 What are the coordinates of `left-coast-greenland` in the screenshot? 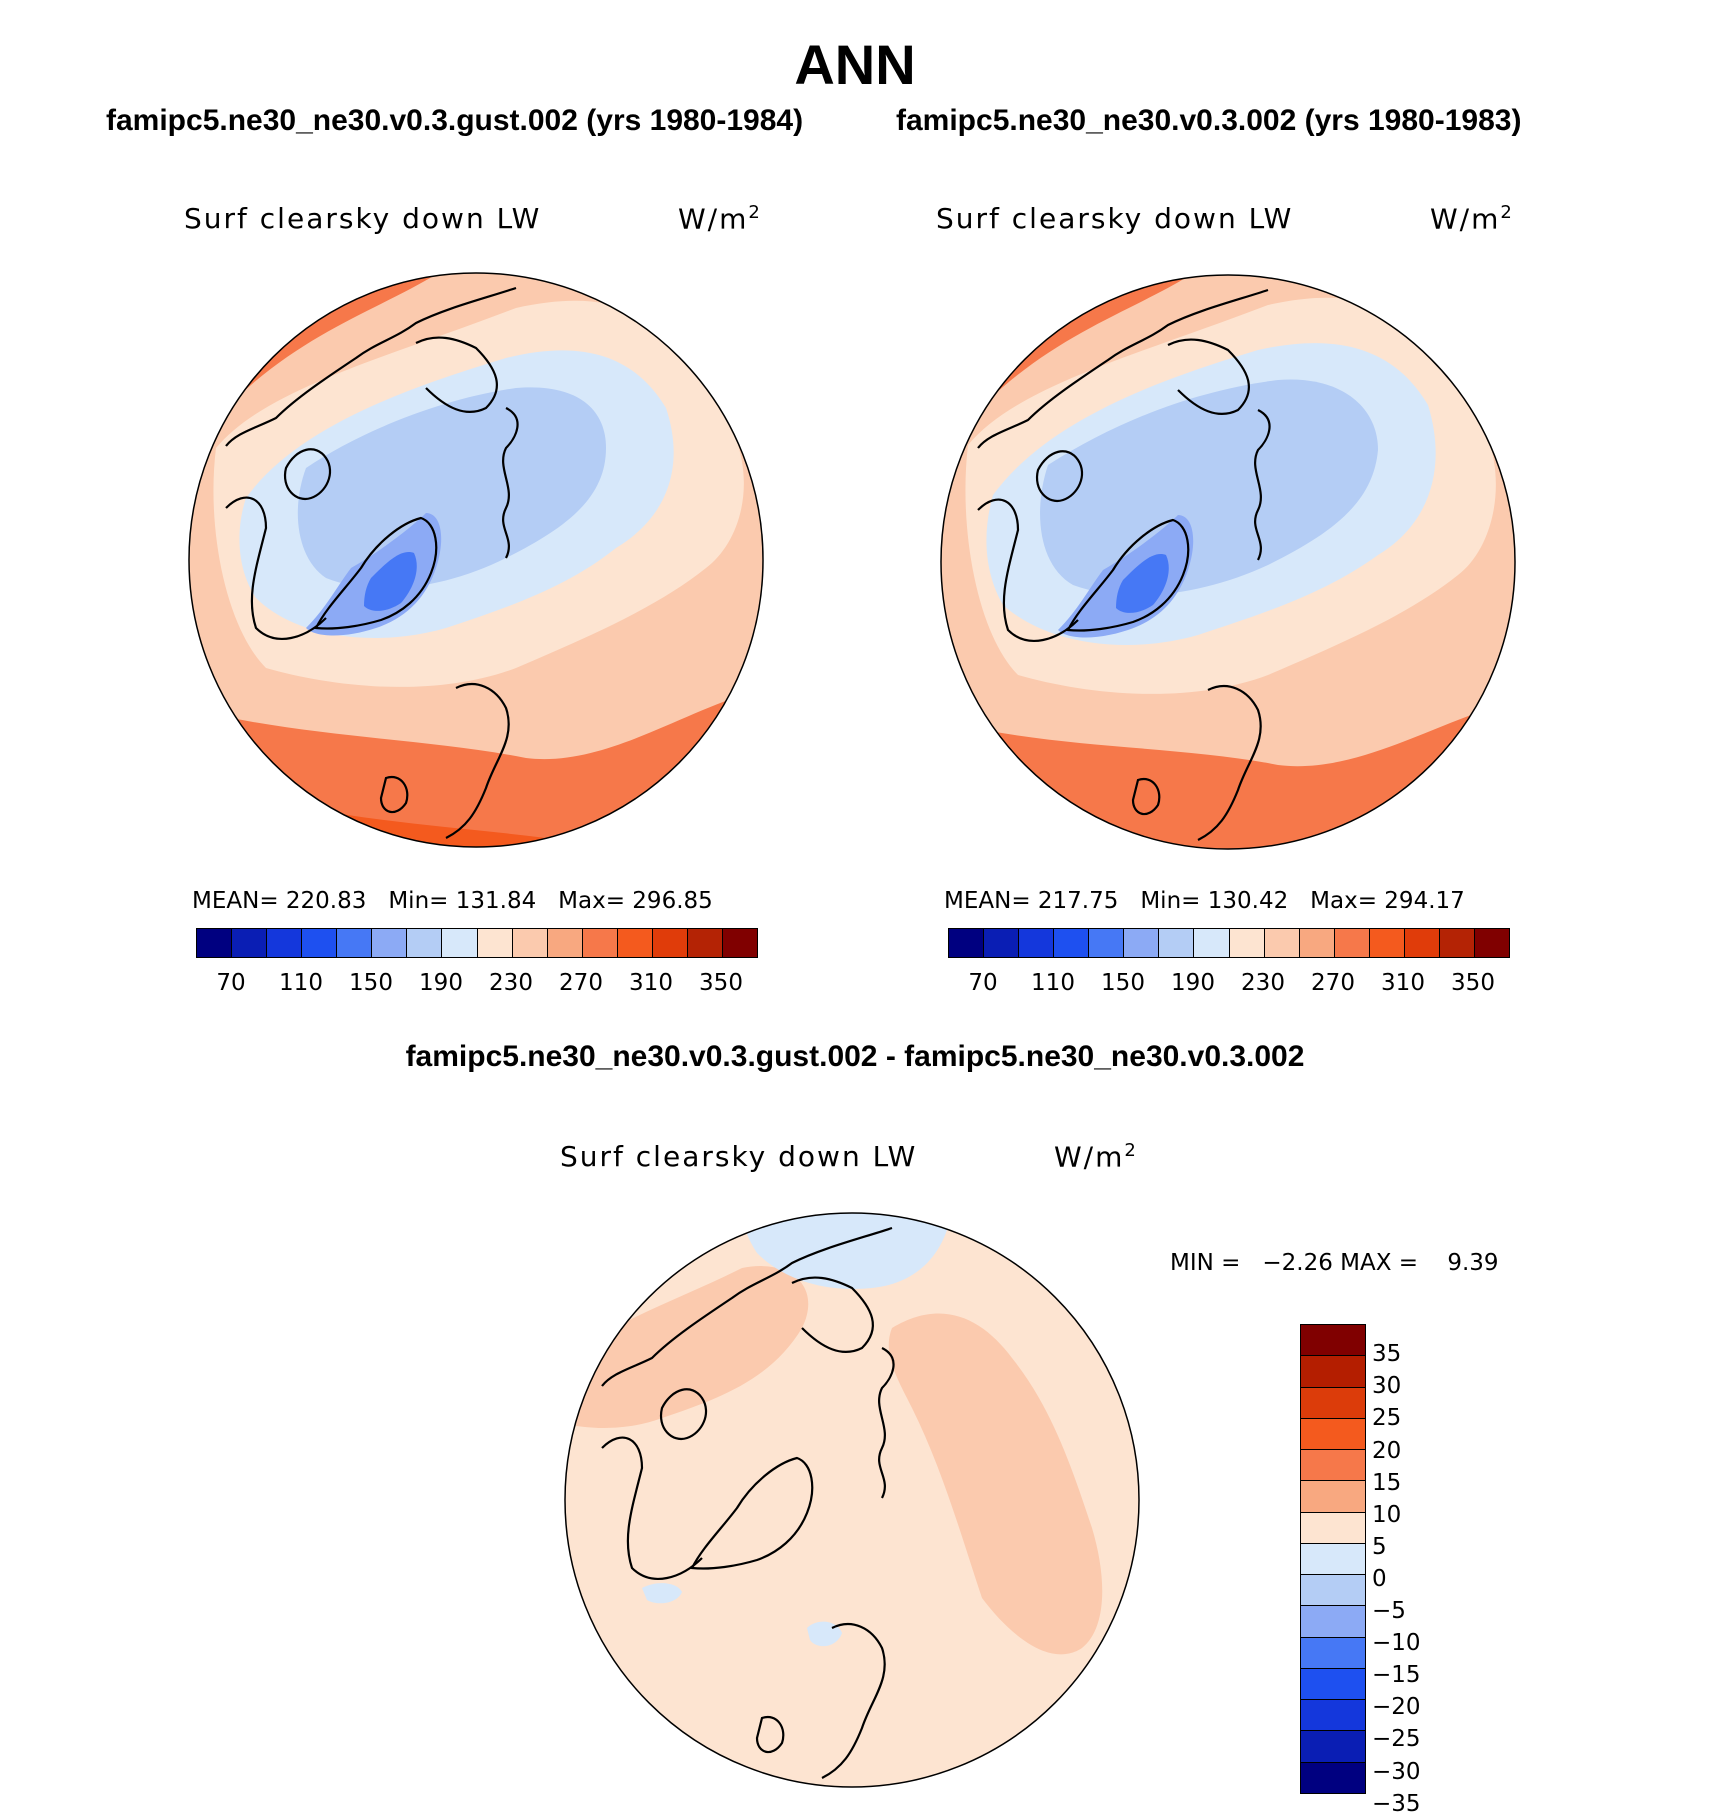 It's located at (376, 573).